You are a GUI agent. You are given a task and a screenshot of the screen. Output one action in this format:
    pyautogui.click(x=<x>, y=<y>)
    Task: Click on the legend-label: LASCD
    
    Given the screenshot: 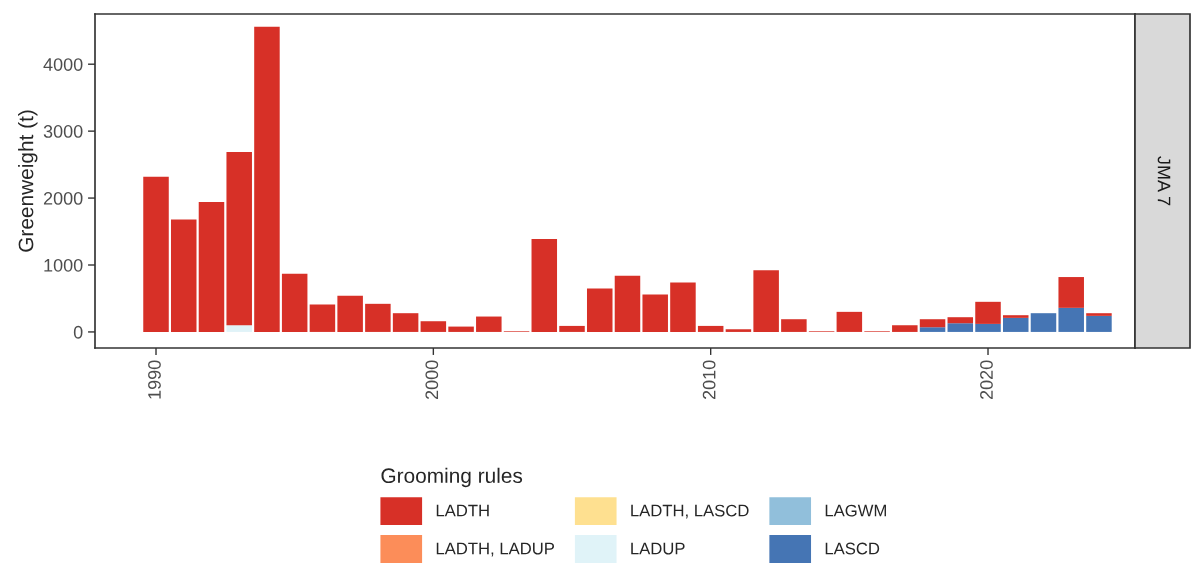 What is the action you would take?
    pyautogui.click(x=852, y=548)
    